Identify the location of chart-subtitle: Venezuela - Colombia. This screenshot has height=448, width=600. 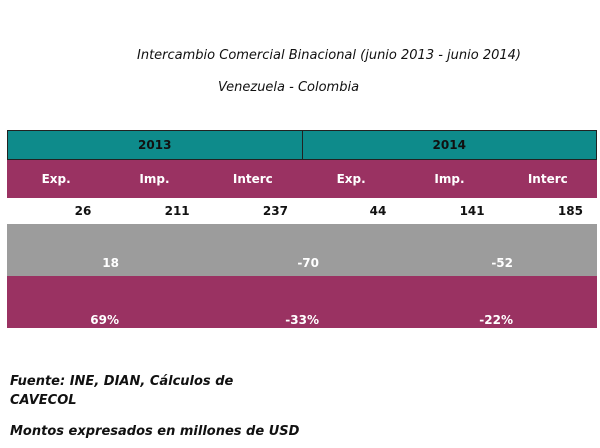
(289, 87).